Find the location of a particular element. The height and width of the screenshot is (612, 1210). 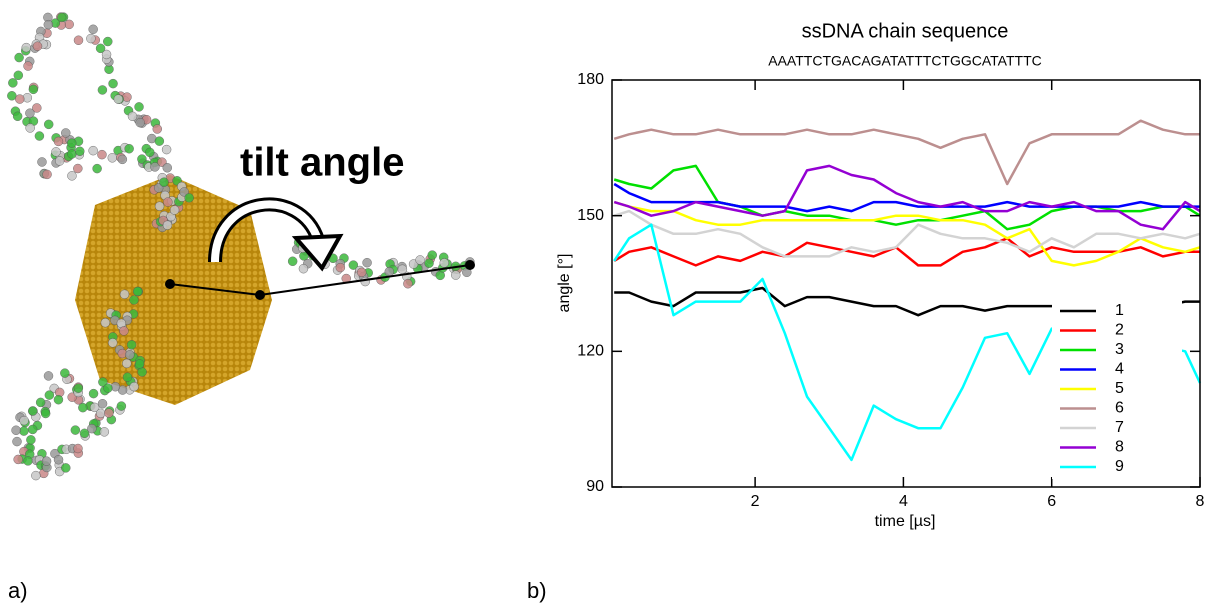

x-tick-label: 6 is located at coordinates (1051, 501).